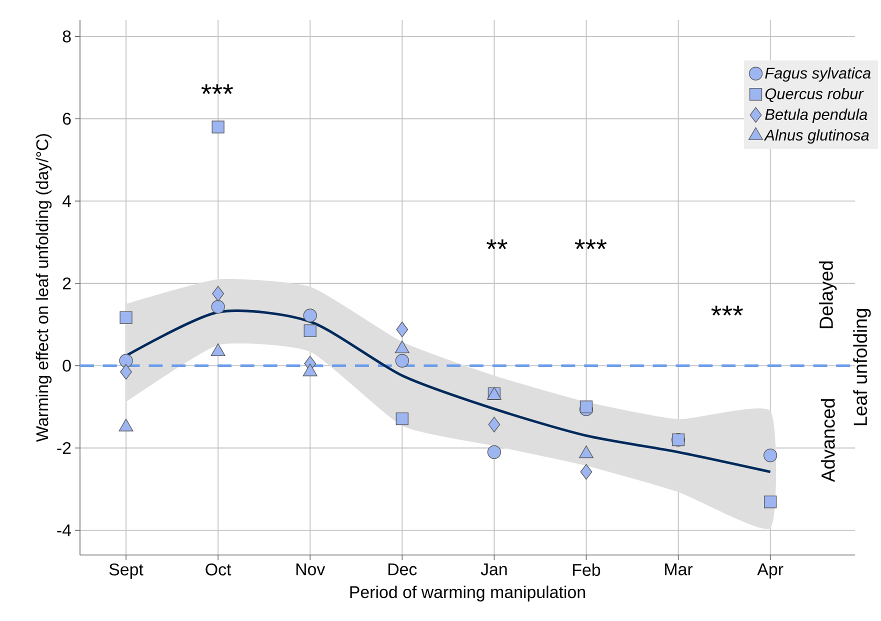  I want to click on y-tick-label: 4, so click(66, 201).